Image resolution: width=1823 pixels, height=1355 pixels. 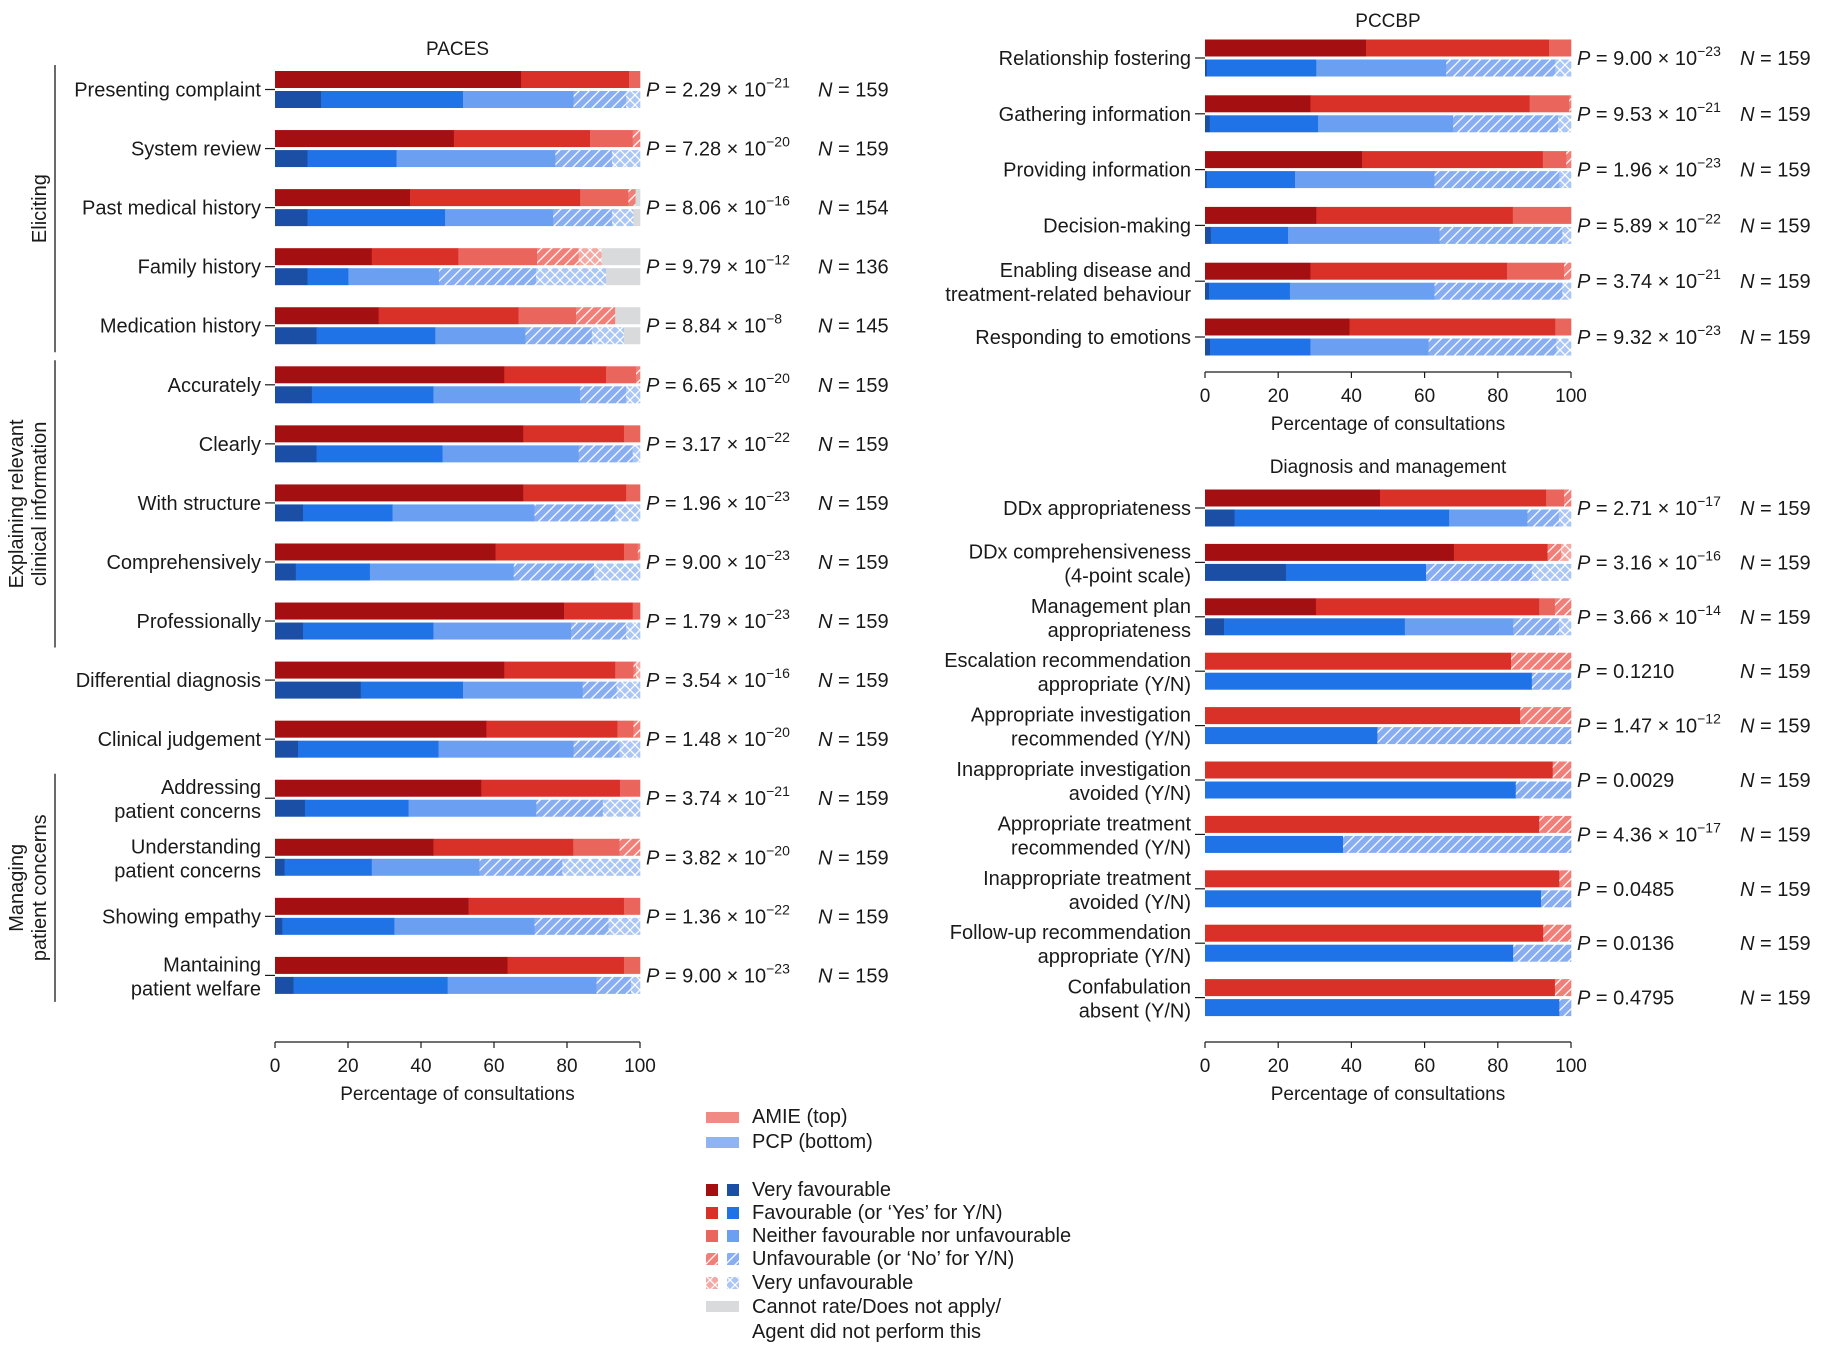 What do you see at coordinates (17, 503) in the screenshot?
I see `group-label: Explaining relevant` at bounding box center [17, 503].